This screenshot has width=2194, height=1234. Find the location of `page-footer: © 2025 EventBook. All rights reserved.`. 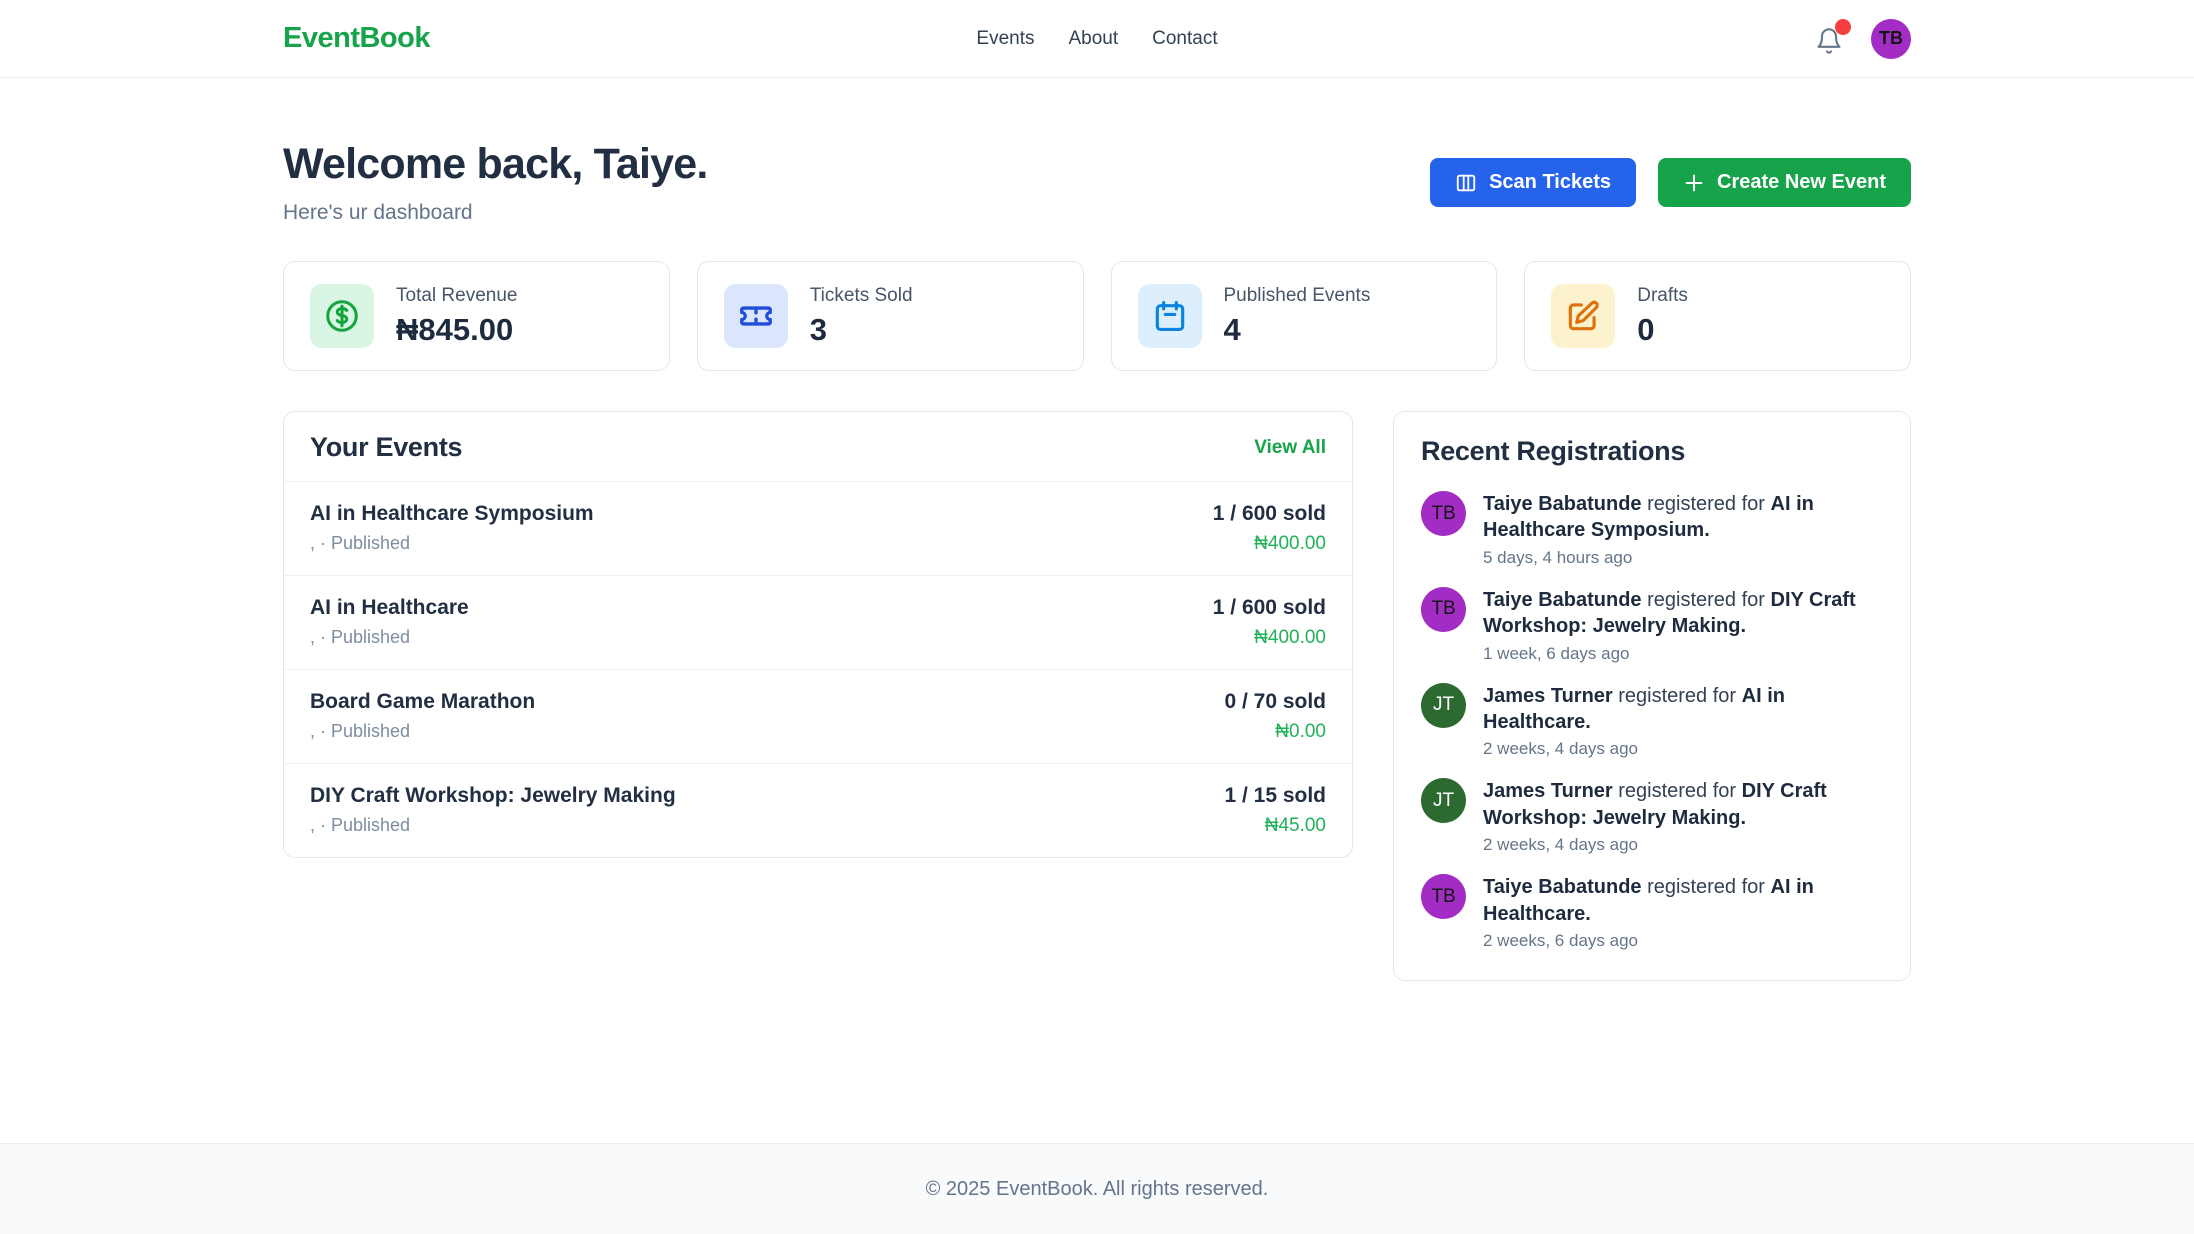

page-footer: © 2025 EventBook. All rights reserved. is located at coordinates (1097, 1188).